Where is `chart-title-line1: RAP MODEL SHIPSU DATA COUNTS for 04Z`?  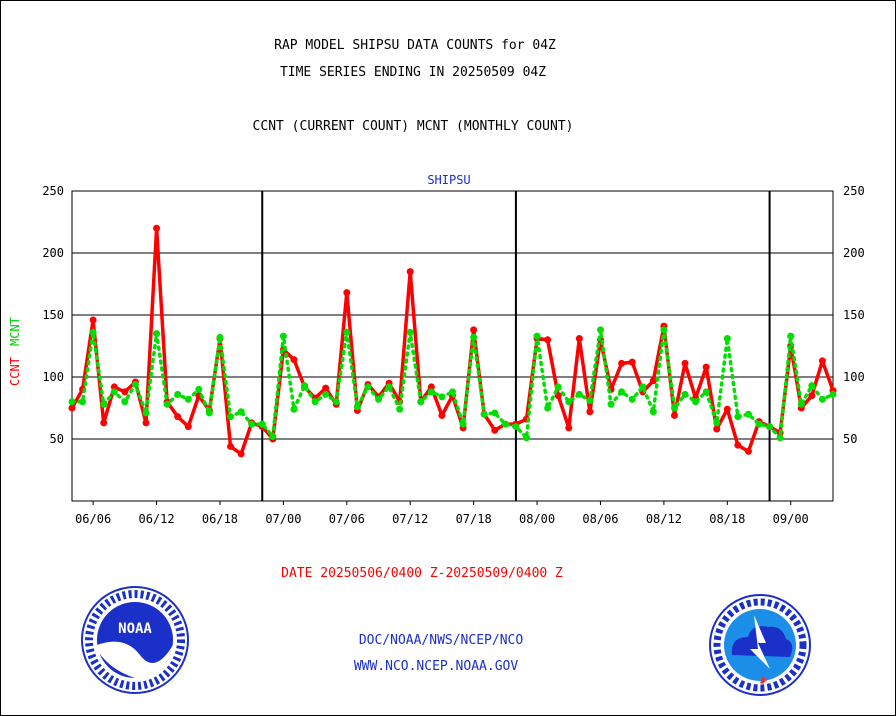 chart-title-line1: RAP MODEL SHIPSU DATA COUNTS for 04Z is located at coordinates (415, 45).